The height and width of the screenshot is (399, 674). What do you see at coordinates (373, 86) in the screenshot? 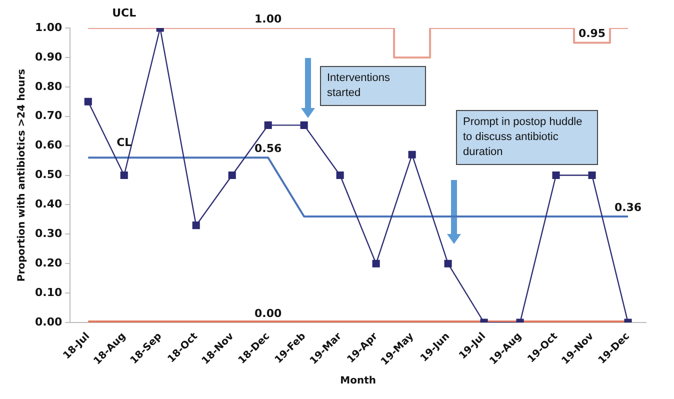
I see `callout: Interventions started` at bounding box center [373, 86].